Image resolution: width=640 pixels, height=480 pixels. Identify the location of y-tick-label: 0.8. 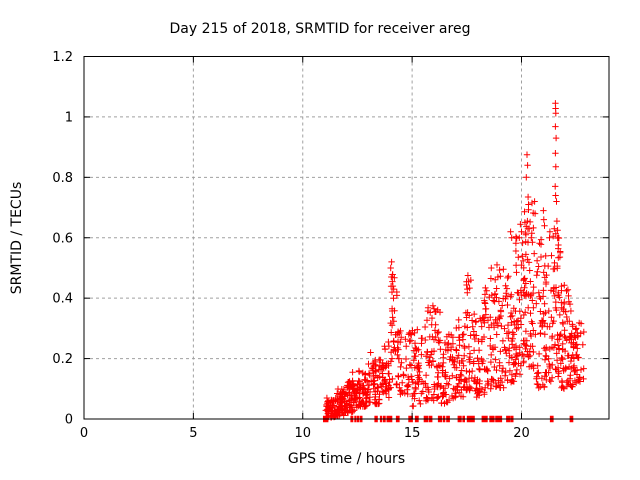
(62, 178).